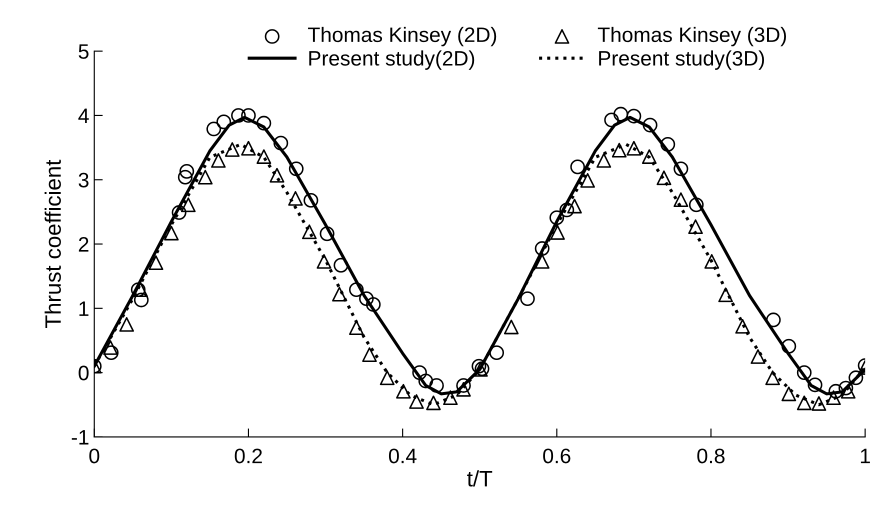  Describe the element at coordinates (402, 456) in the screenshot. I see `x-tick-label: 0.4` at that location.